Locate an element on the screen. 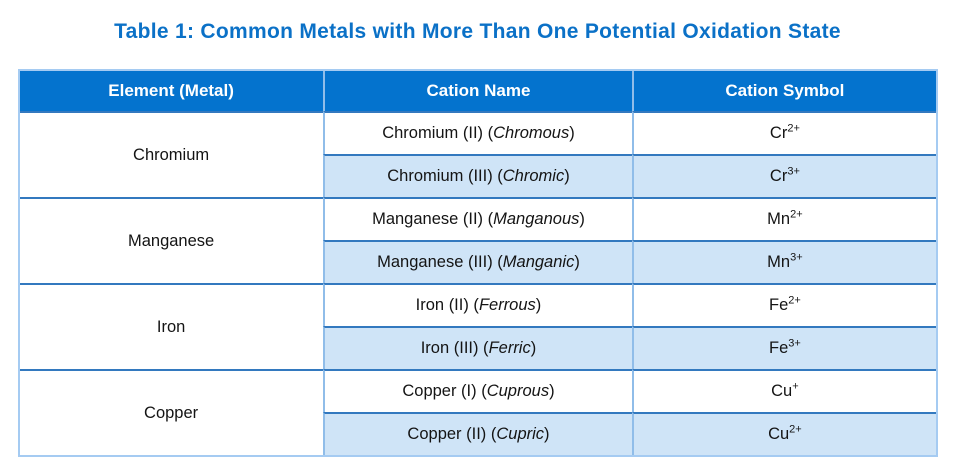 This screenshot has width=955, height=470. cation-symbol-cell: Mn3+ is located at coordinates (784, 261).